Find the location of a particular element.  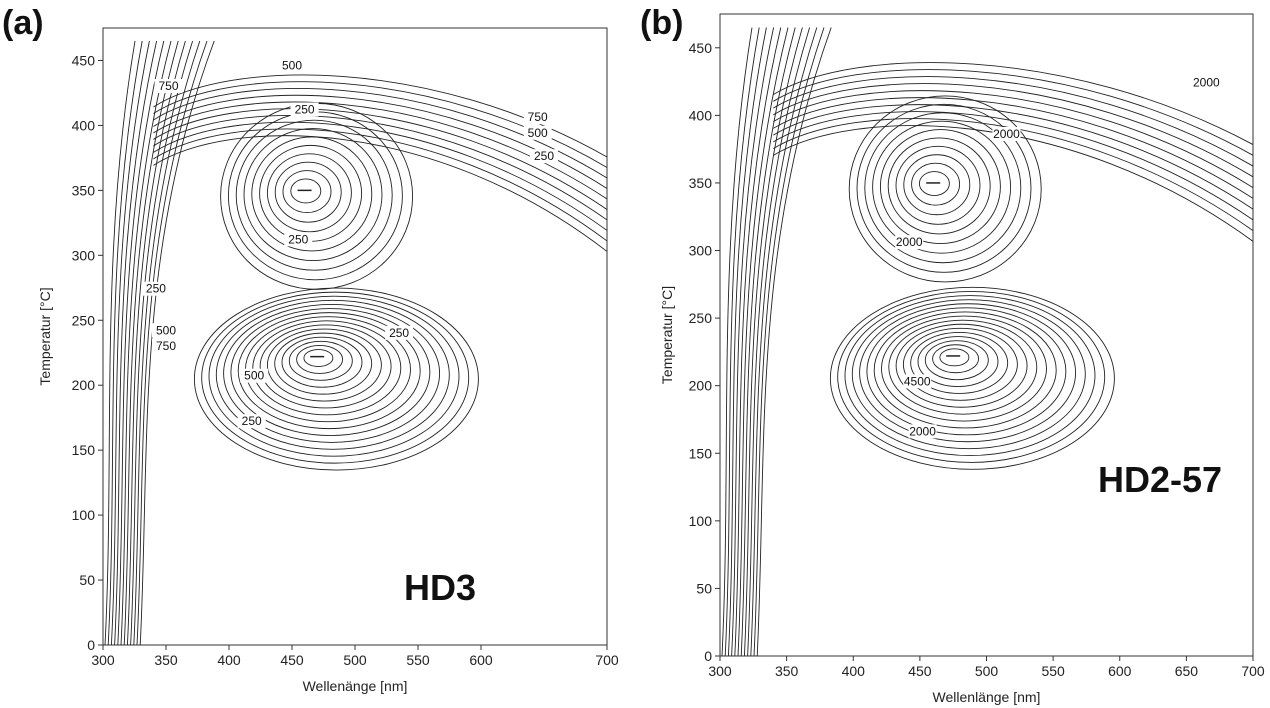

contour-label: 750 is located at coordinates (166, 346).